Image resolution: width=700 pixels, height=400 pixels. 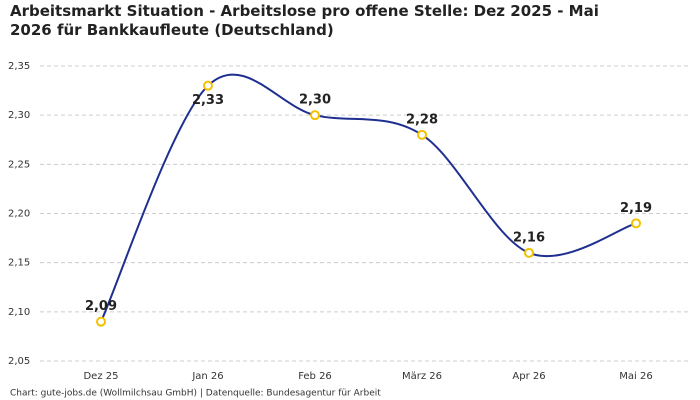 What do you see at coordinates (19, 263) in the screenshot?
I see `y-tick-label: 2,15` at bounding box center [19, 263].